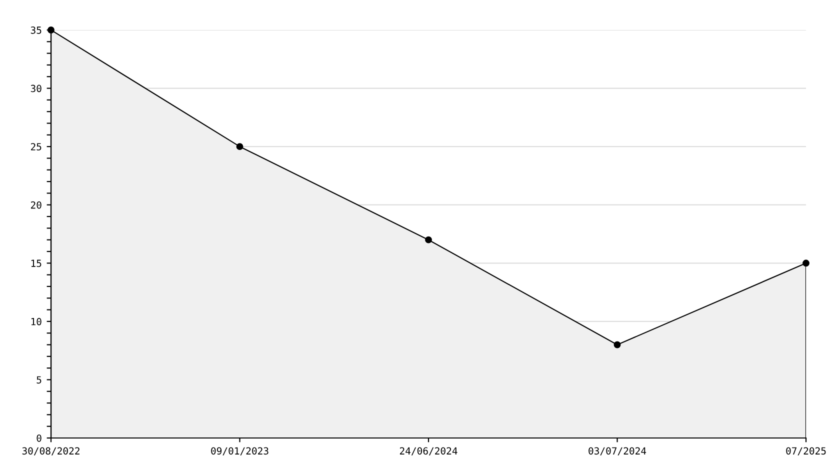  Describe the element at coordinates (806, 451) in the screenshot. I see `x-tick-label: 07/2025` at that location.